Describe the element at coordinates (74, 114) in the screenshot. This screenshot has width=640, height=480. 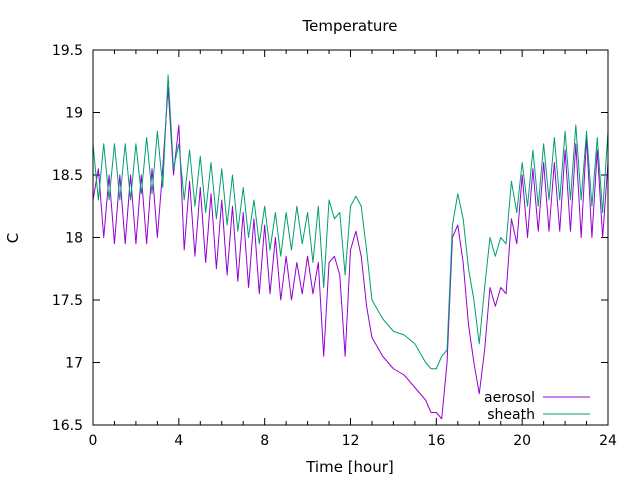
I see `y-tick-label: 19` at that location.